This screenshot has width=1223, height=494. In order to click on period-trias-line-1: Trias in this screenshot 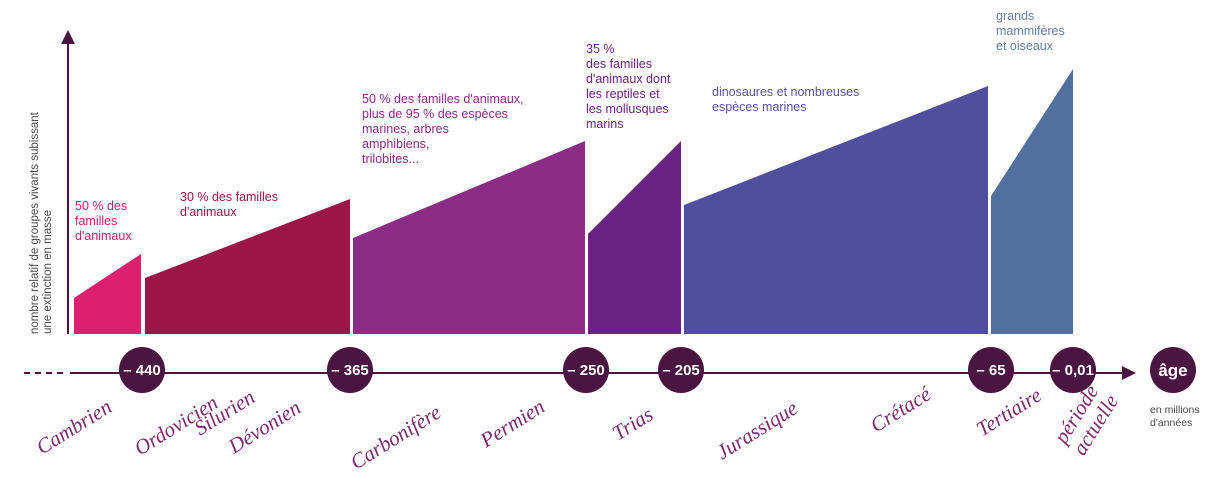, I will do `click(632, 423)`.